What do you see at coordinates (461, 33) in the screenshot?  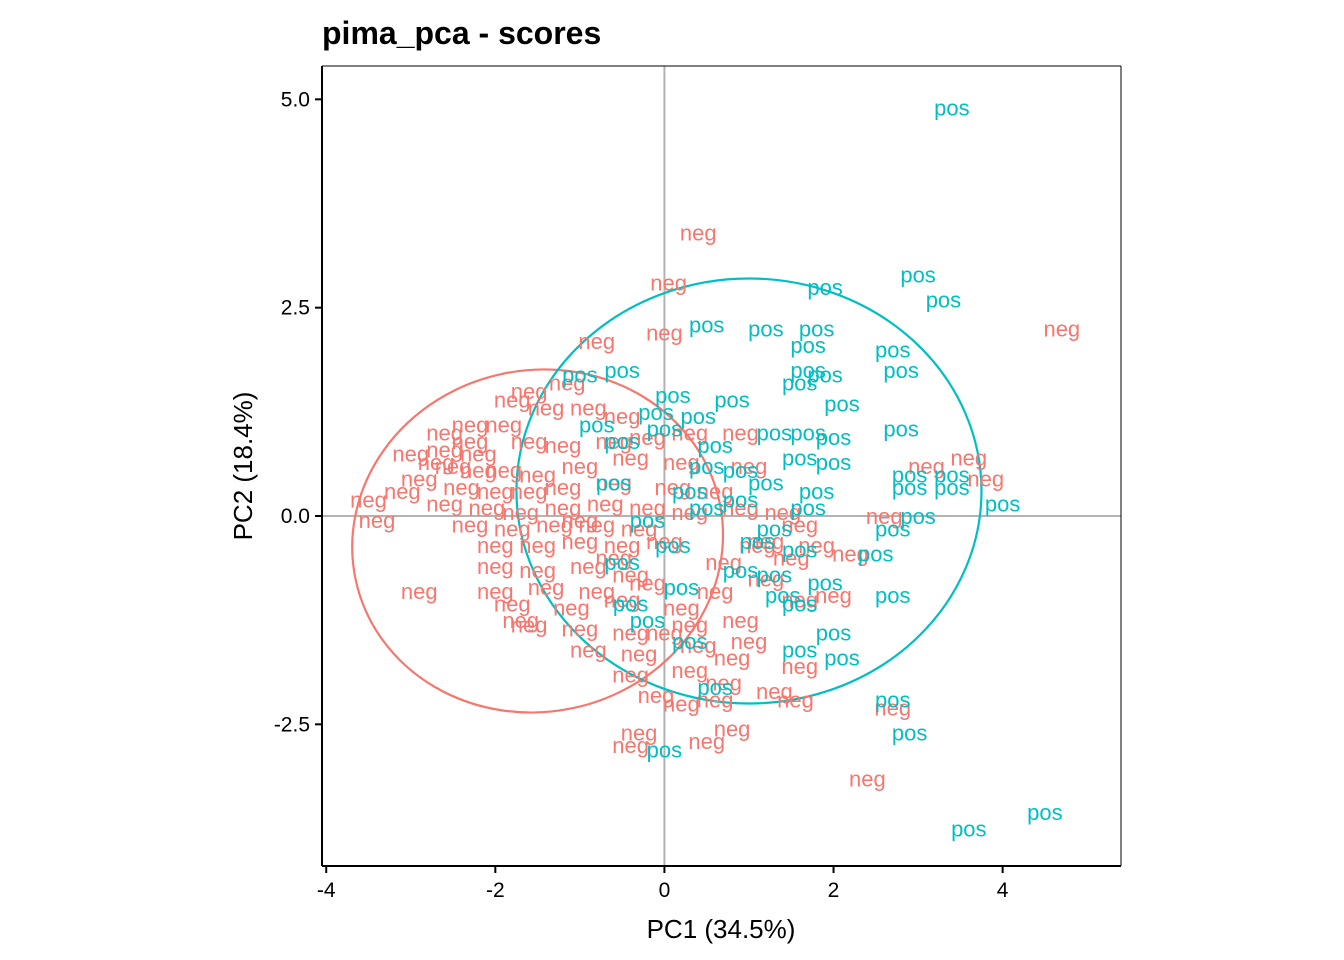 I see `chart-title: pima_pca - scores` at bounding box center [461, 33].